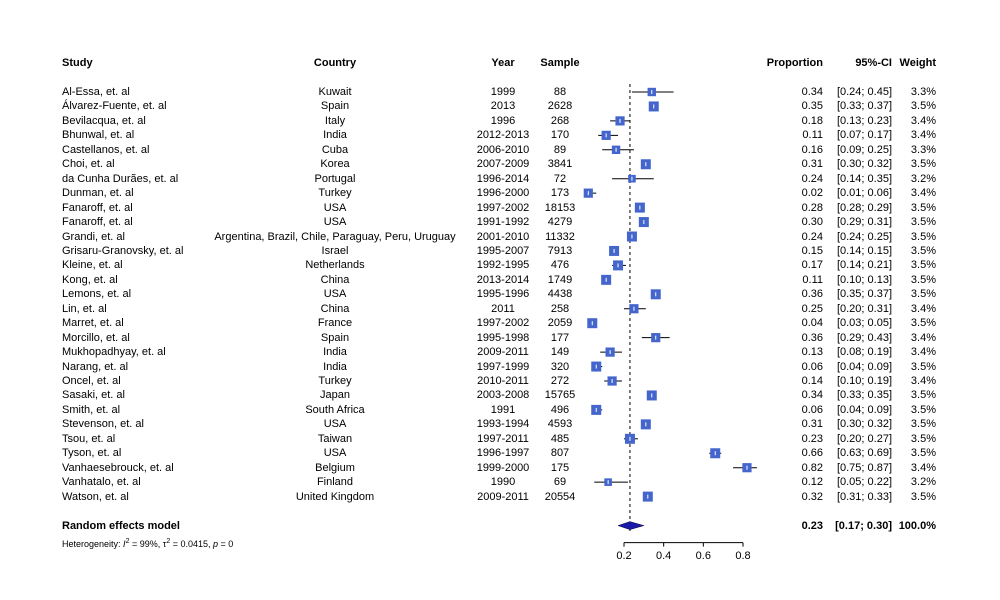  I want to click on study-proportion: 0.66, so click(812, 453).